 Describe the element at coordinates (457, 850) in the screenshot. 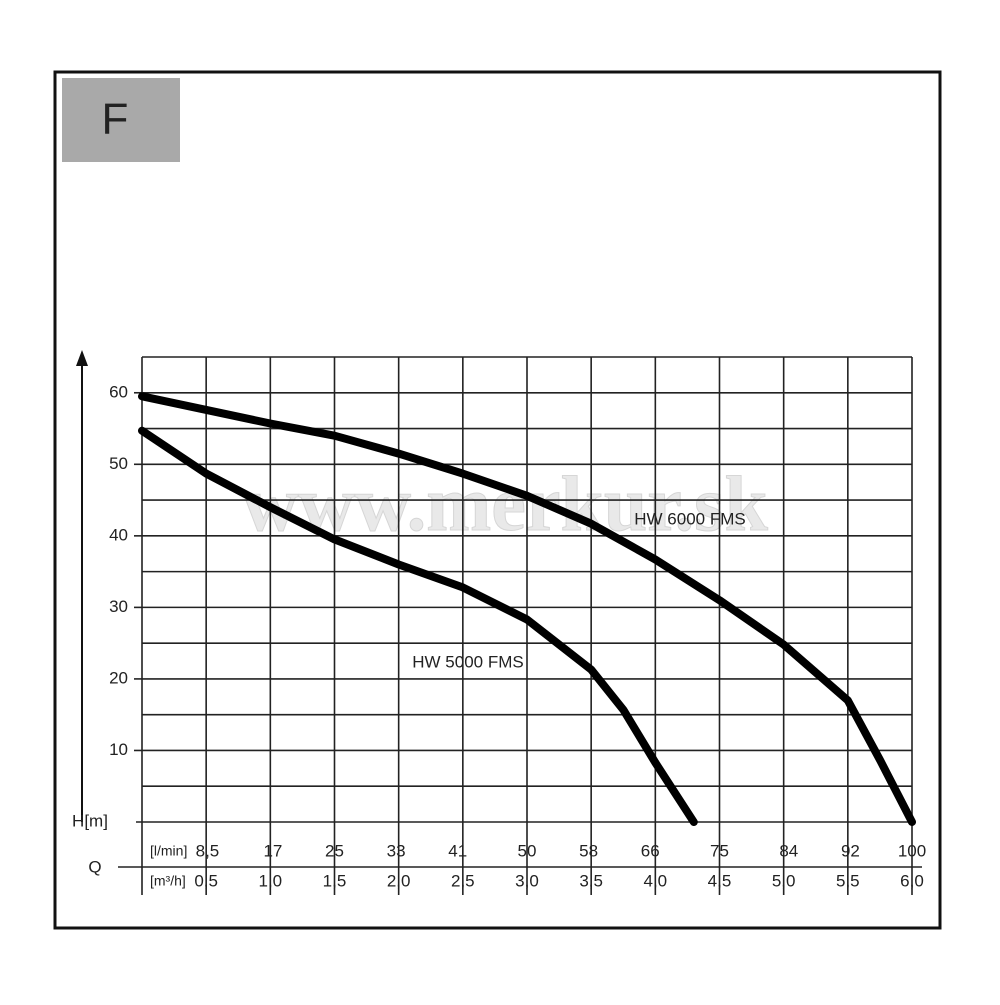

I see `x2-tick-label: 41` at that location.